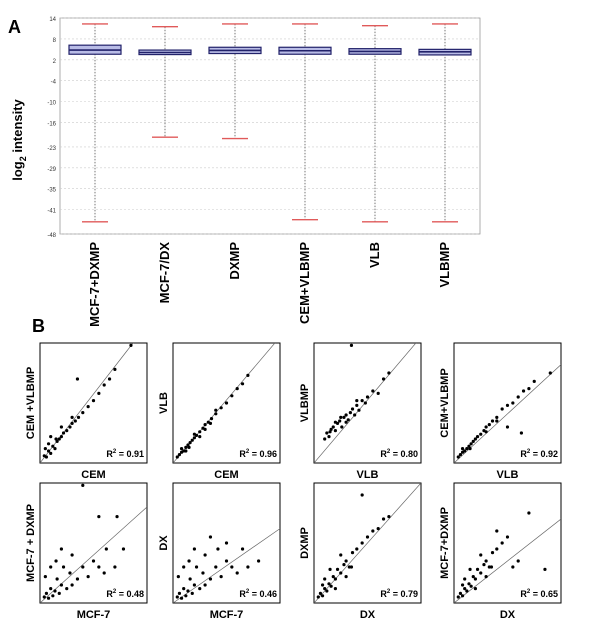 The height and width of the screenshot is (643, 600). I want to click on scatter-r2-label: R2 = 0.46, so click(258, 594).